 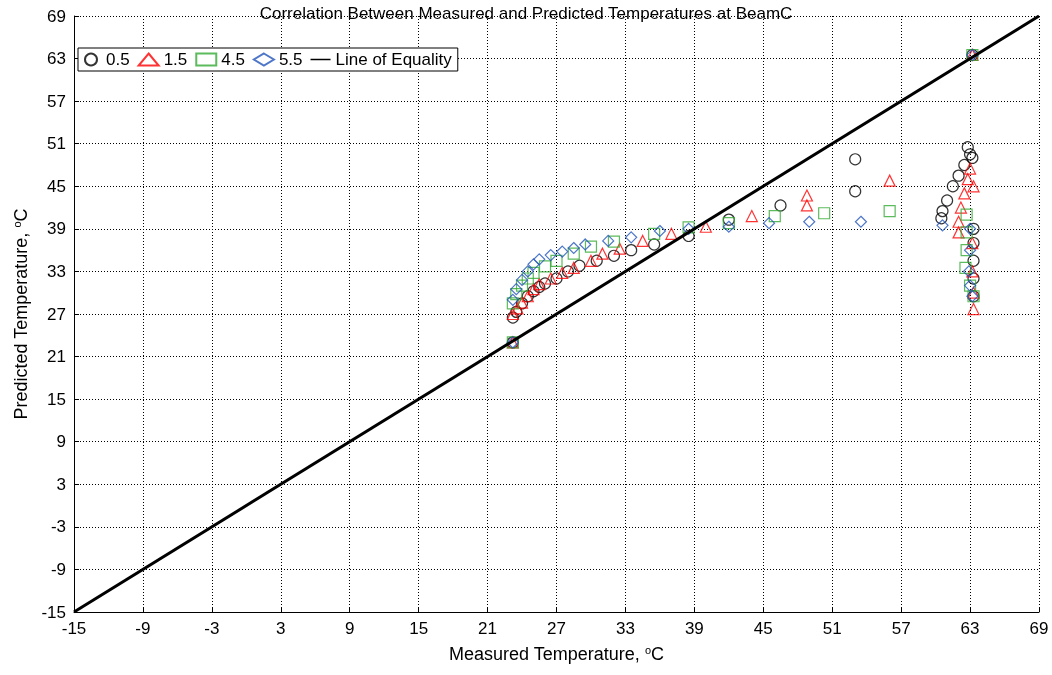 I want to click on y-tick-label: 3, so click(x=61, y=484).